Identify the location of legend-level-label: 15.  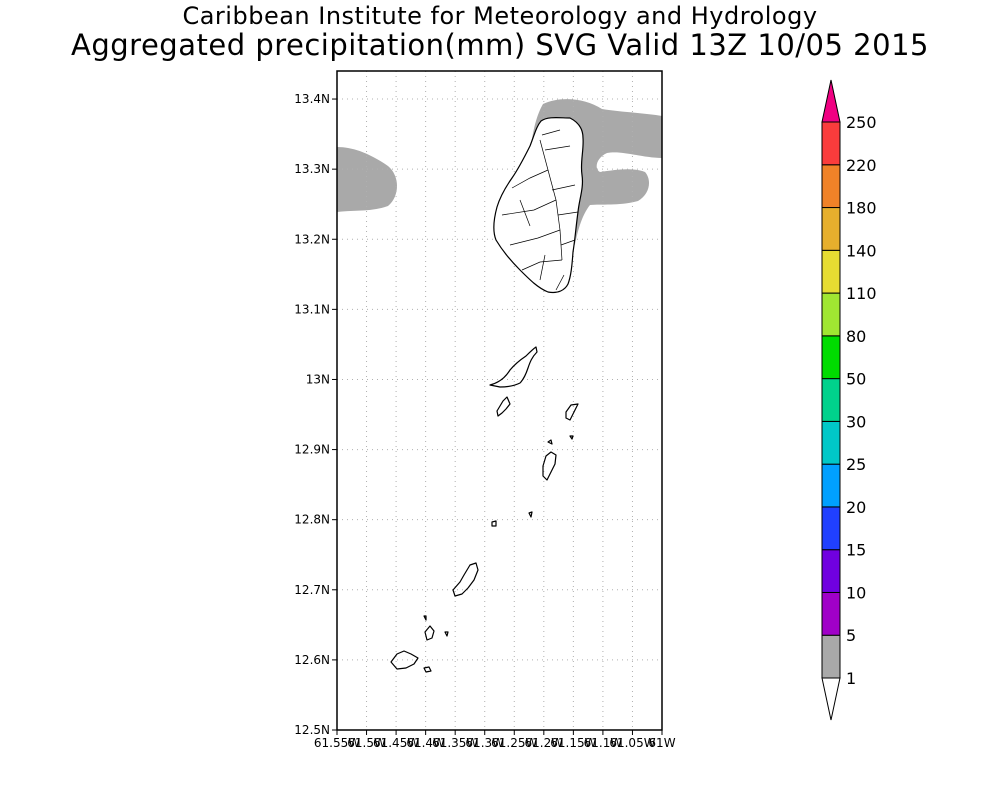
(856, 550).